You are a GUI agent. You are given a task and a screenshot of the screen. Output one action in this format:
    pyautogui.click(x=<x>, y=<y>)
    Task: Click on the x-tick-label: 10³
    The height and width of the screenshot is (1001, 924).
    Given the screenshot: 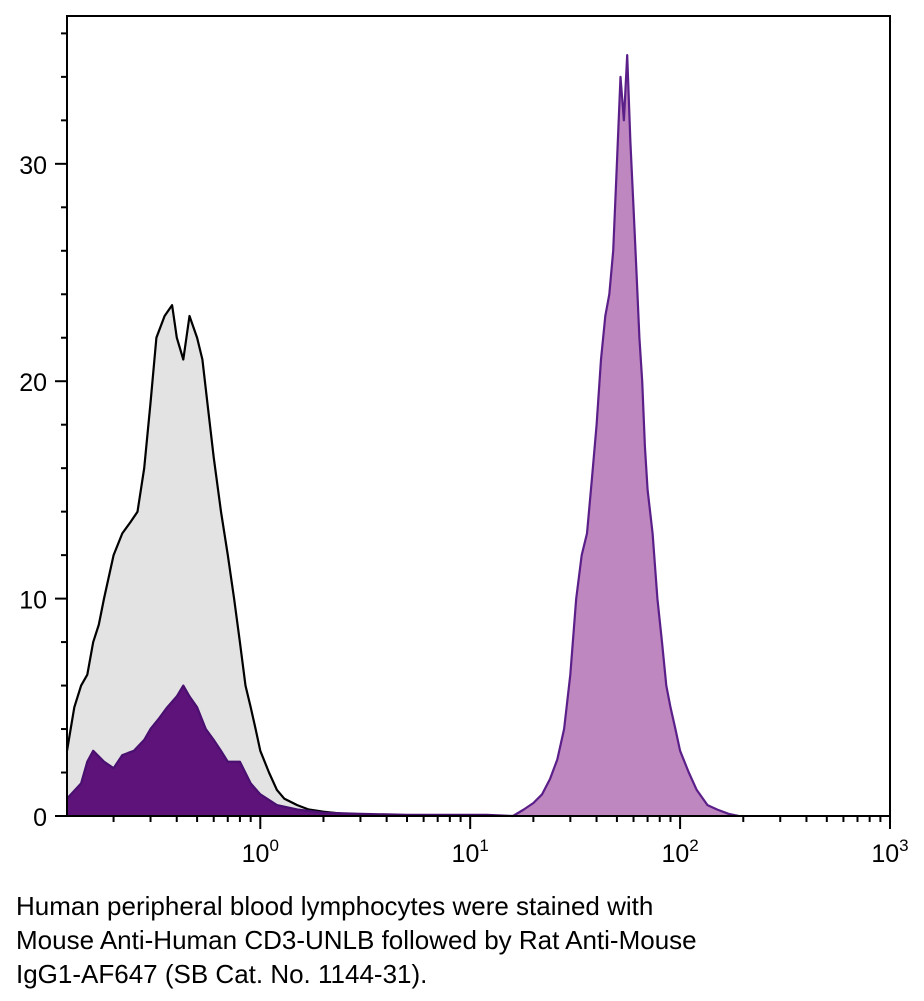 What is the action you would take?
    pyautogui.click(x=889, y=852)
    